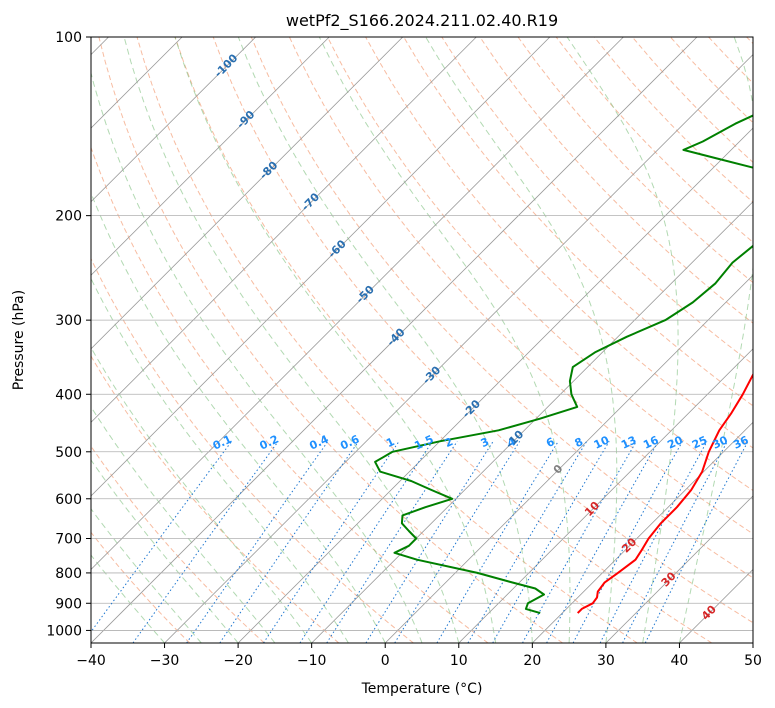 This screenshot has height=708, width=775. What do you see at coordinates (68, 38) in the screenshot?
I see `y-tick-label: 100` at bounding box center [68, 38].